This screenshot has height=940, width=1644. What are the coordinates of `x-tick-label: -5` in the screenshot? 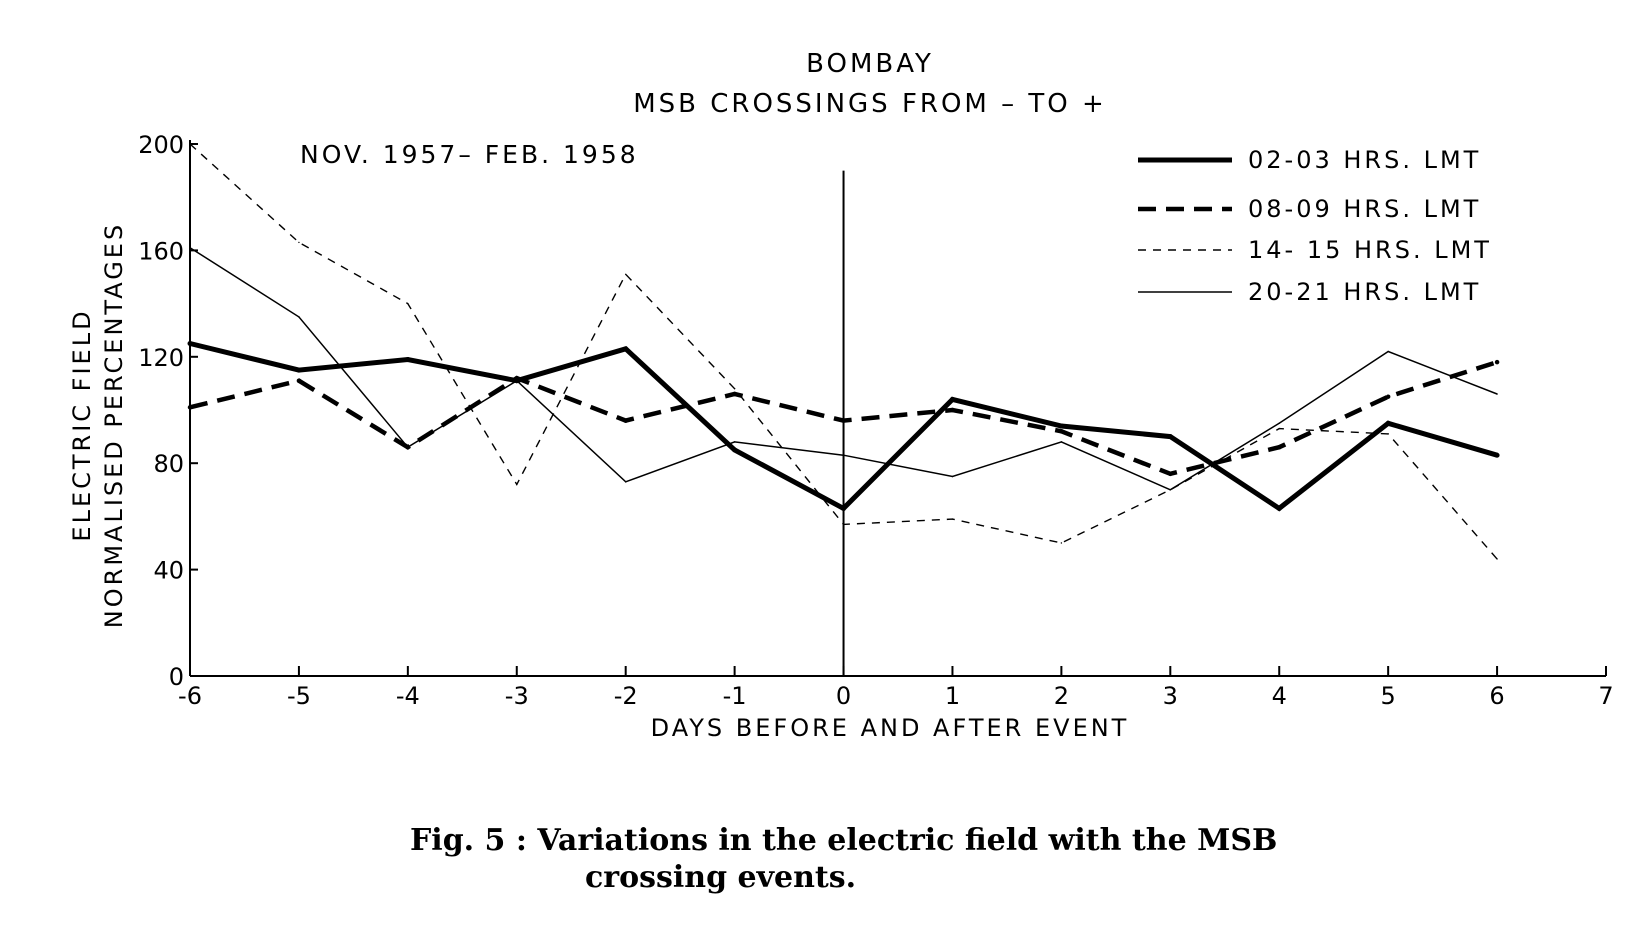 It's located at (299, 696).